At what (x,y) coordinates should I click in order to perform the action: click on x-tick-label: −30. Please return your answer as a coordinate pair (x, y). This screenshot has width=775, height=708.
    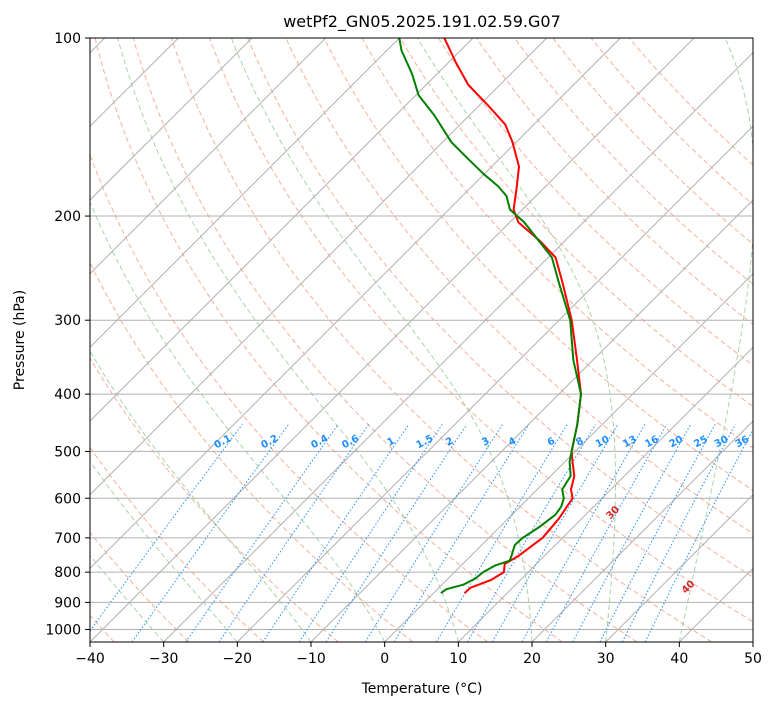
    Looking at the image, I should click on (164, 659).